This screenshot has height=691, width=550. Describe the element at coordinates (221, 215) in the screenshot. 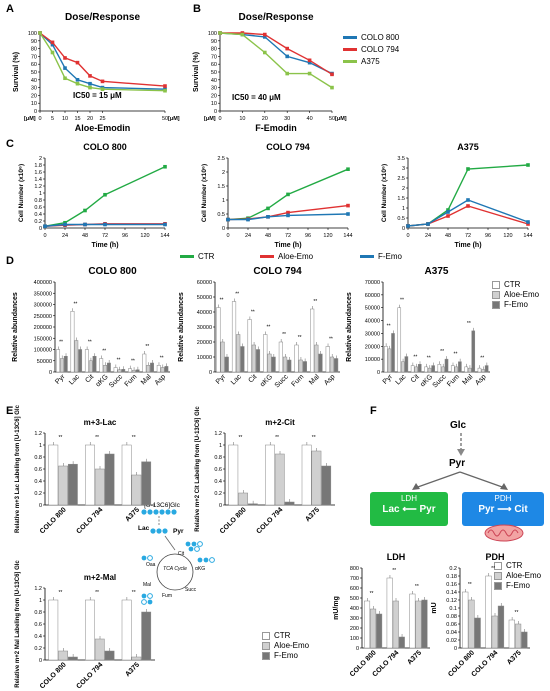

I see `y-tick-label: 0.5` at that location.